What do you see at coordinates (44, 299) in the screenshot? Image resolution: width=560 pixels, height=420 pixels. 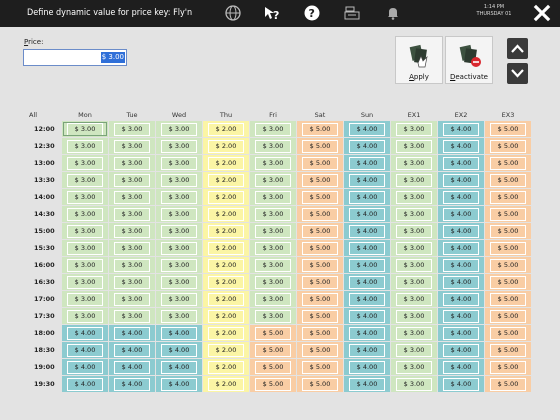 I see `time-header: 17:00` at bounding box center [44, 299].